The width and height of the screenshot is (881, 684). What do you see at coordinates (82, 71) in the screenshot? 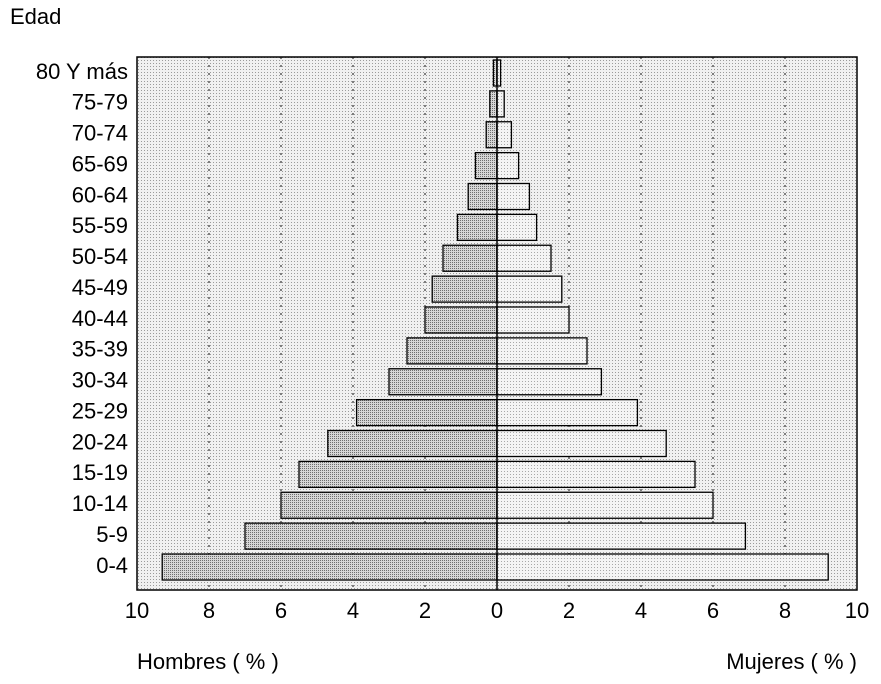
I see `y-tick-label: 80 Y más` at bounding box center [82, 71].